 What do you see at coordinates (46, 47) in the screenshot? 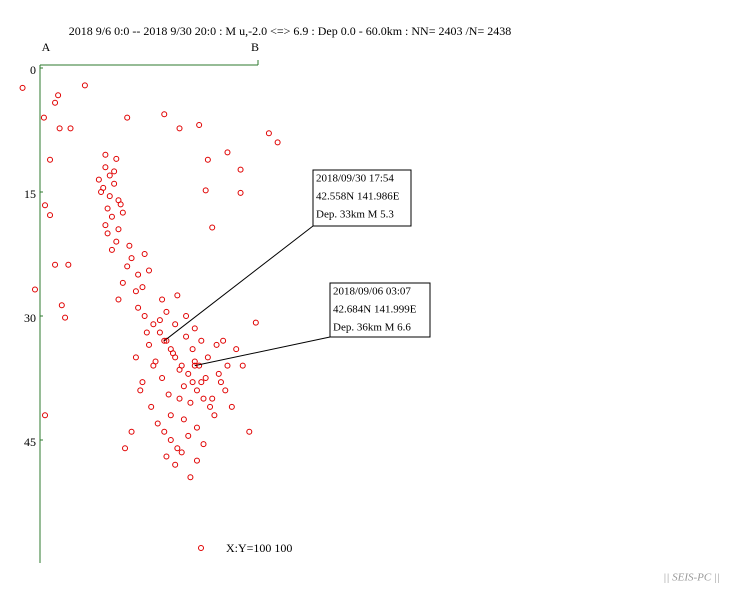
I see `section-start-label: A` at bounding box center [46, 47].